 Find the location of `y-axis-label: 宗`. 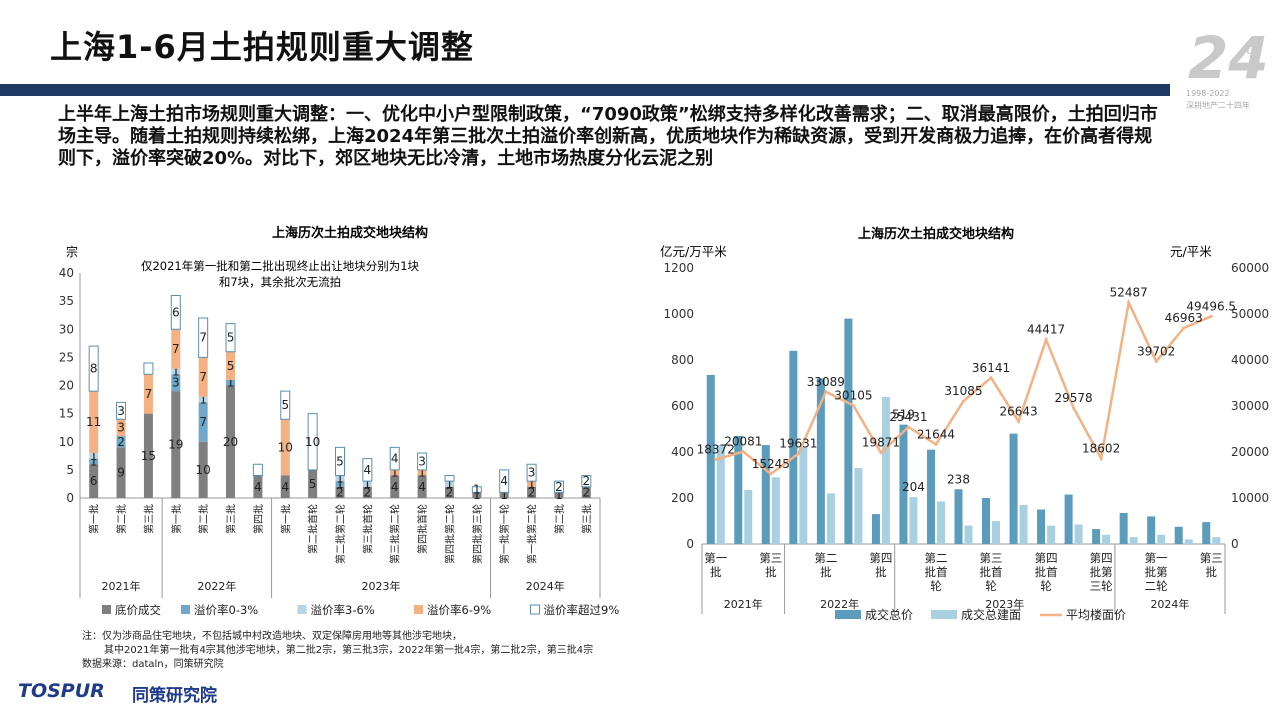

y-axis-label: 宗 is located at coordinates (72, 251).